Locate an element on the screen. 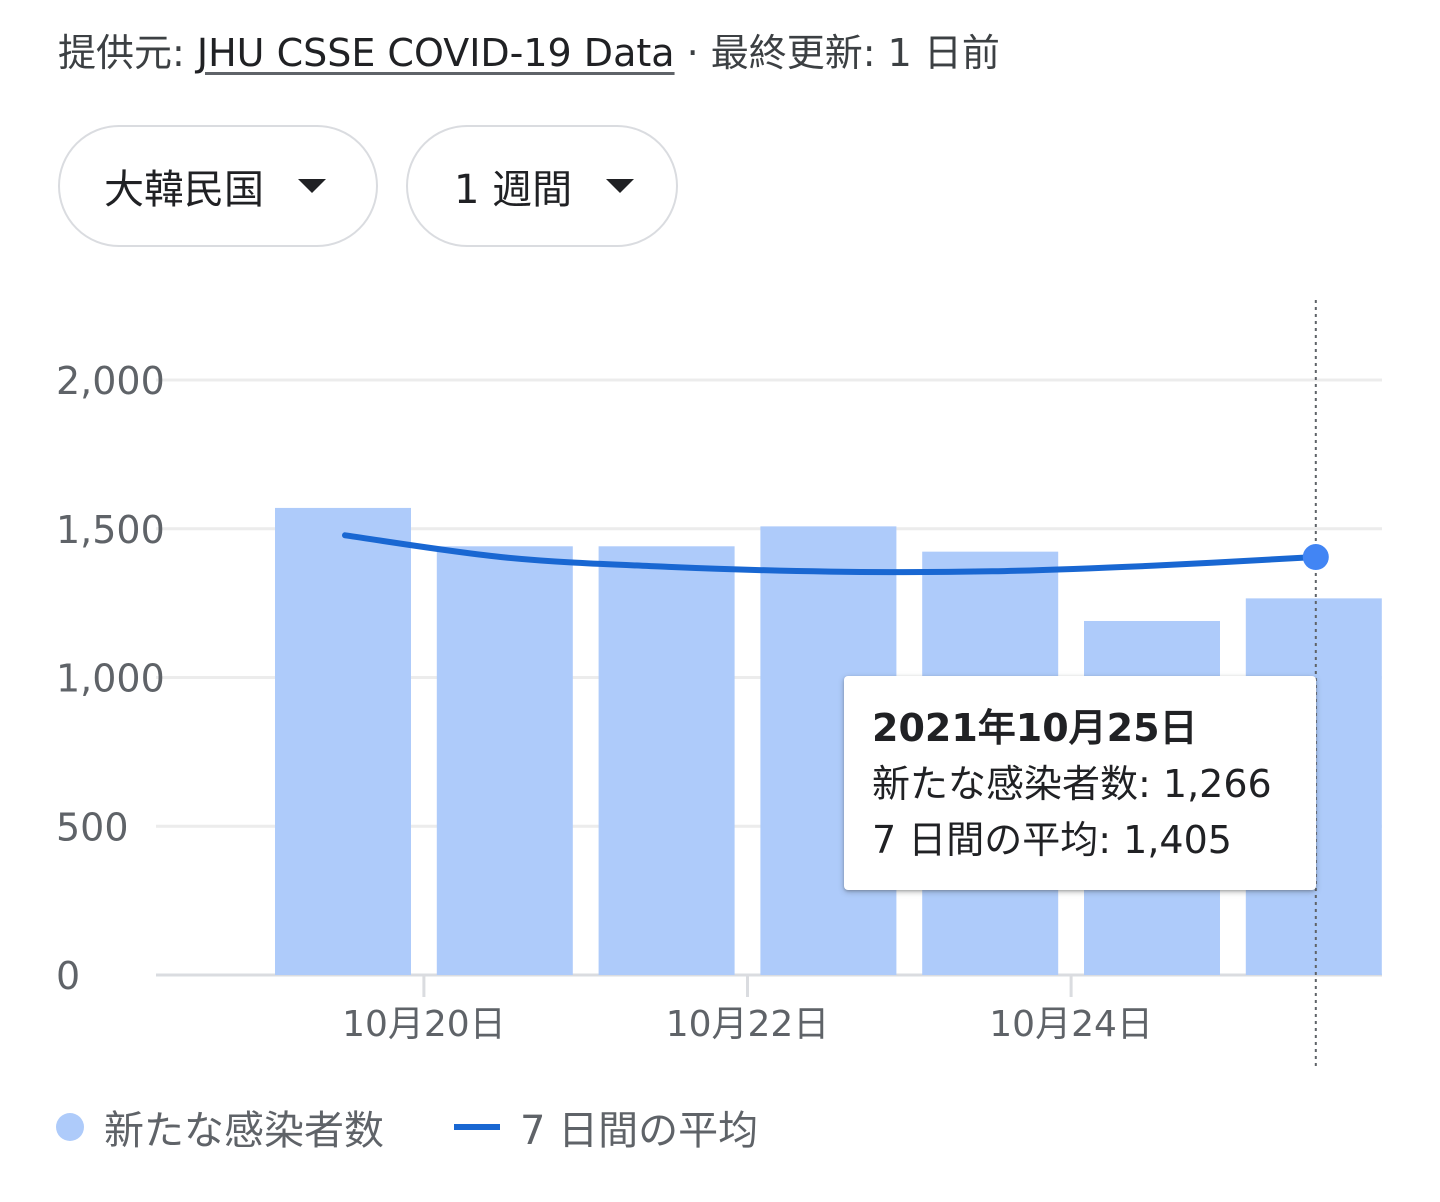  y-tick-label: 1,000 is located at coordinates (110, 679).